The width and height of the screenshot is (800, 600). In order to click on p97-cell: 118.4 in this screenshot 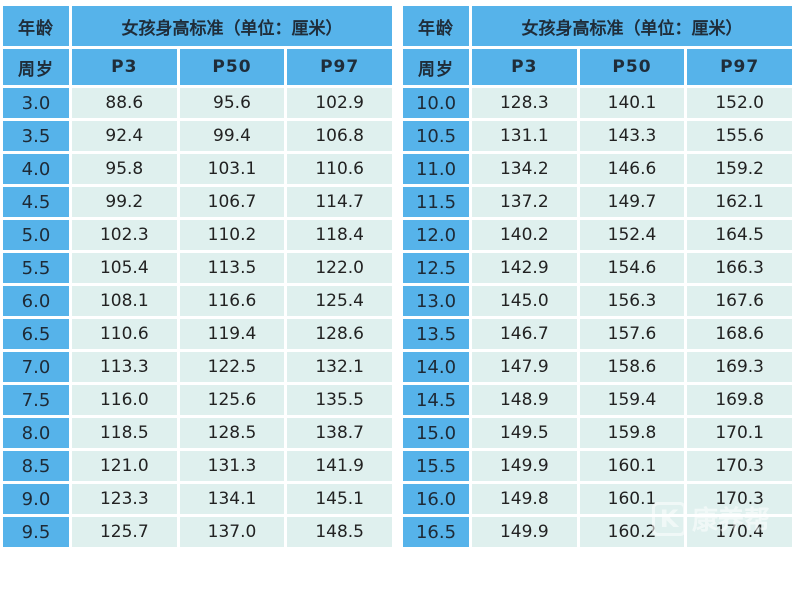, I will do `click(339, 235)`.